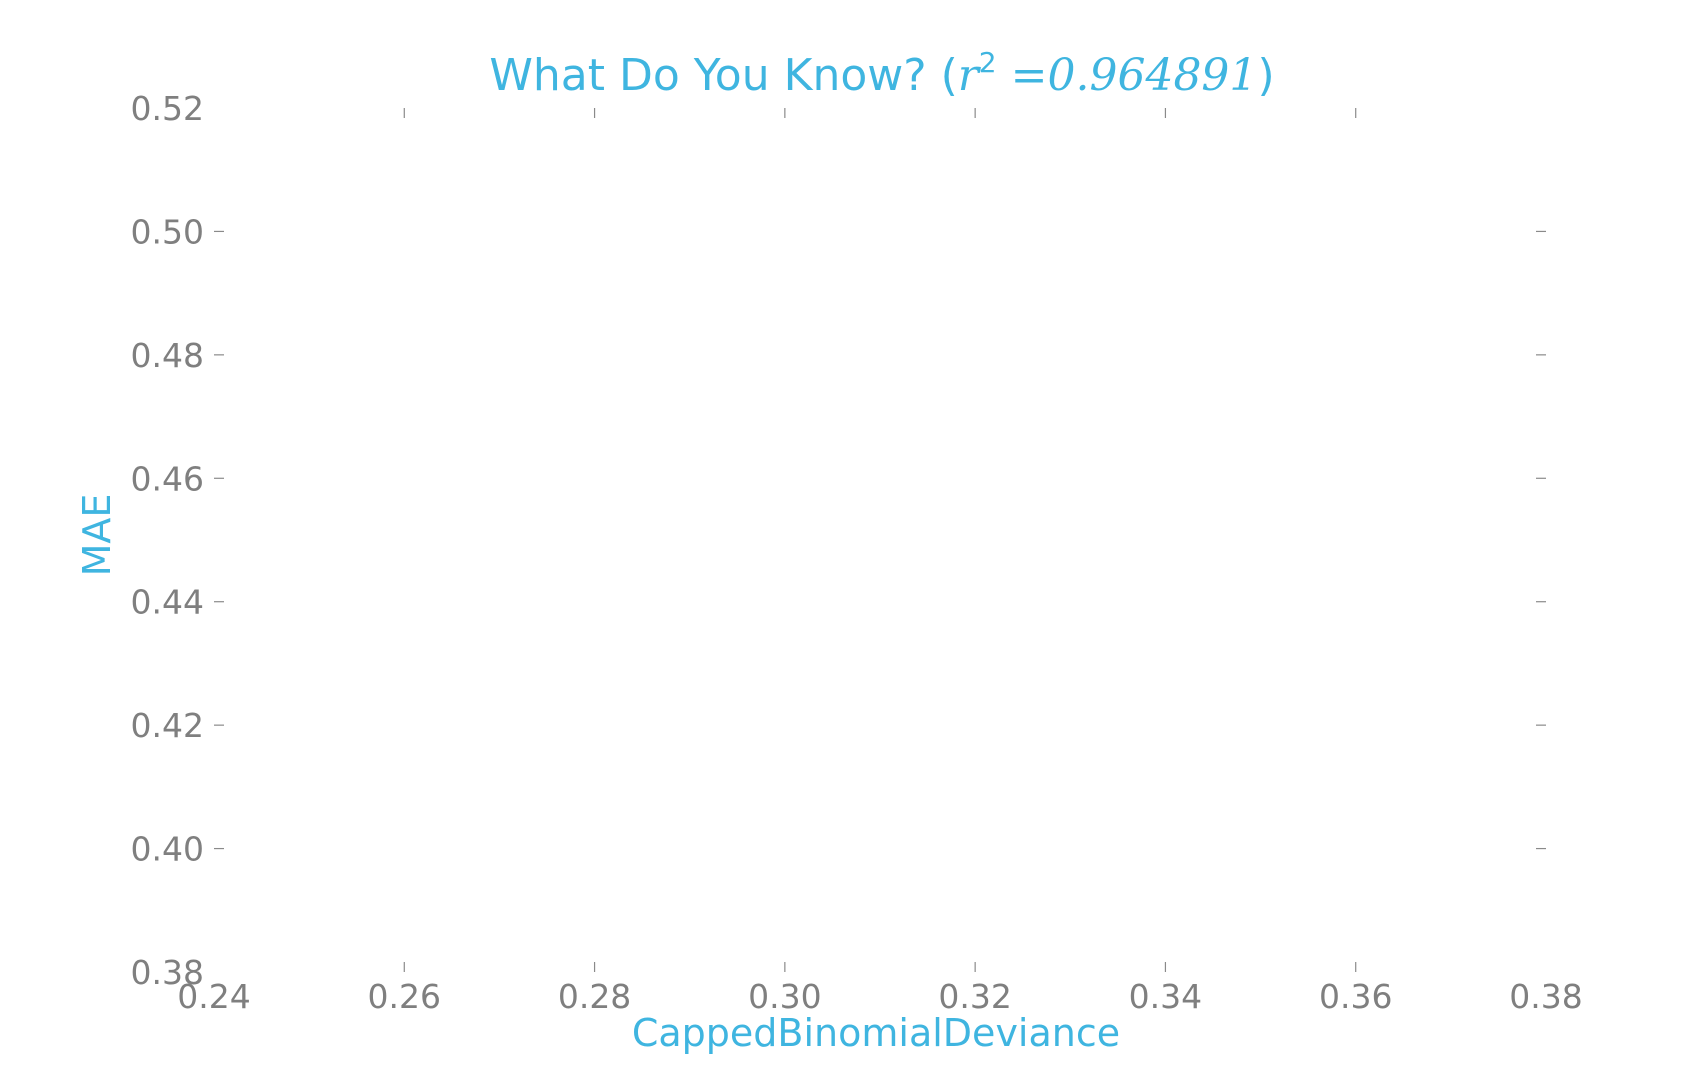 This screenshot has height=1065, width=1704. Describe the element at coordinates (594, 996) in the screenshot. I see `x-tick-label: 0.28` at that location.